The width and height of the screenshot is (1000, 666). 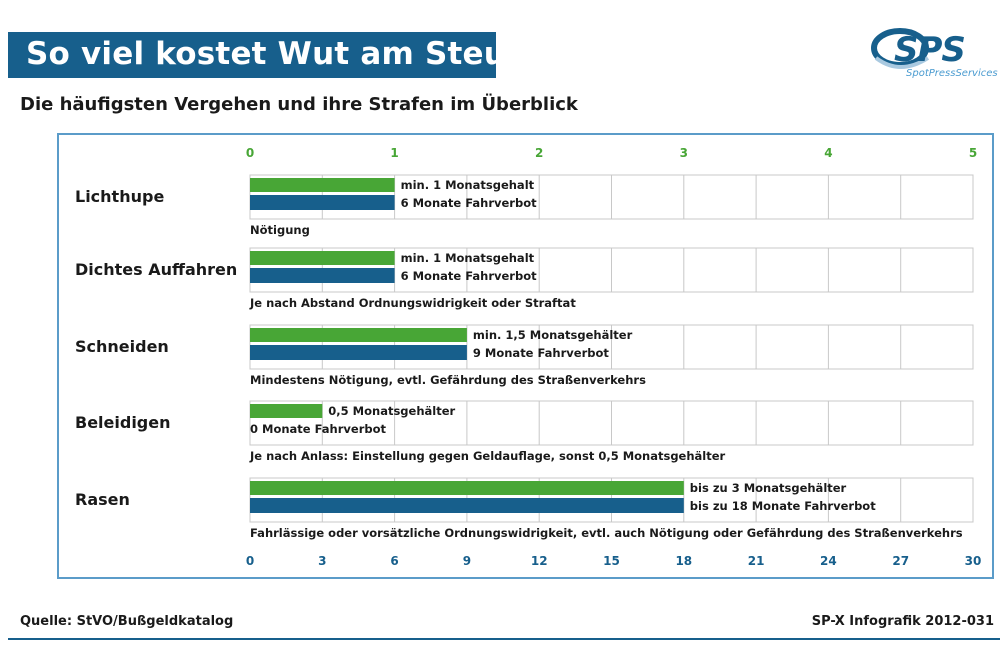 What do you see at coordinates (467, 561) in the screenshot?
I see `bottom-tick-label: 9` at bounding box center [467, 561].